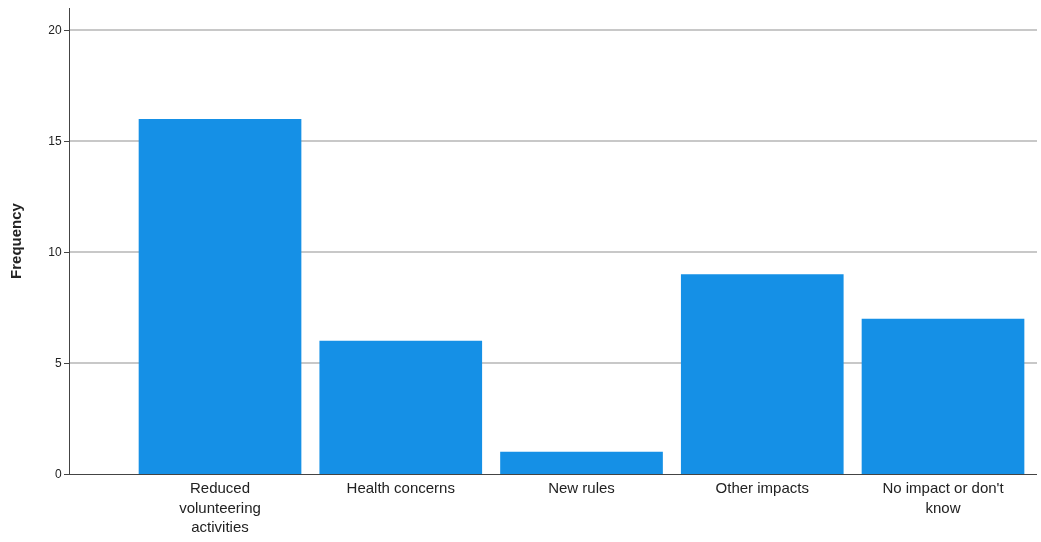  Describe the element at coordinates (581, 487) in the screenshot. I see `x-tick-label: New rules` at that location.